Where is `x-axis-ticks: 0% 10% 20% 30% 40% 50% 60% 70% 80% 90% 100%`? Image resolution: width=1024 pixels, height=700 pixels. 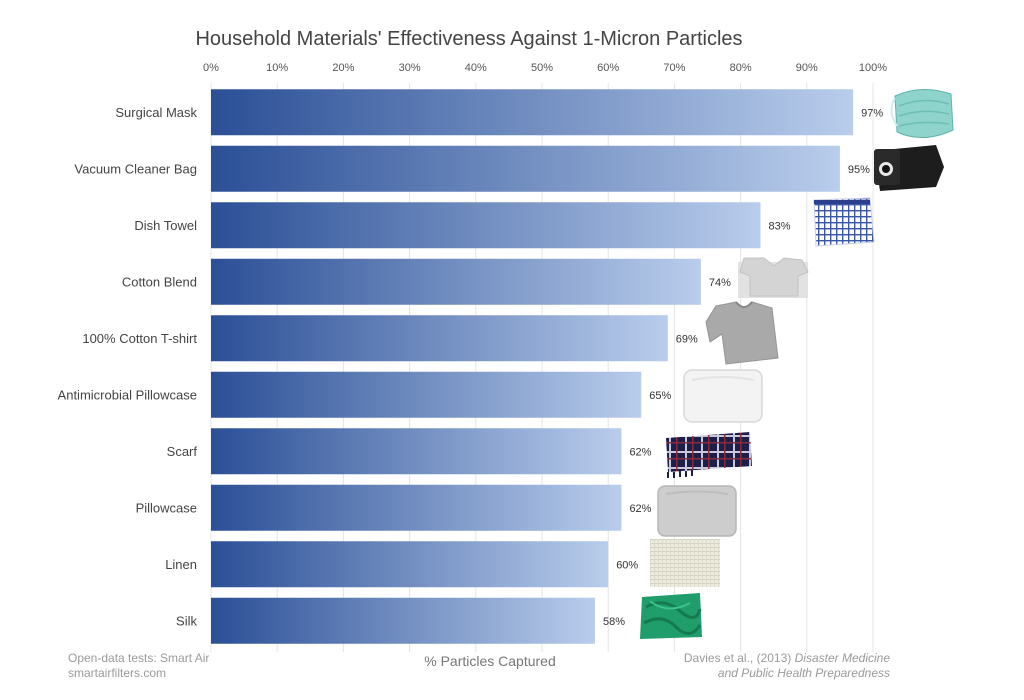 x-axis-ticks: 0% 10% 20% 30% 40% 50% 60% 70% 80% 90% 100% is located at coordinates (545, 68).